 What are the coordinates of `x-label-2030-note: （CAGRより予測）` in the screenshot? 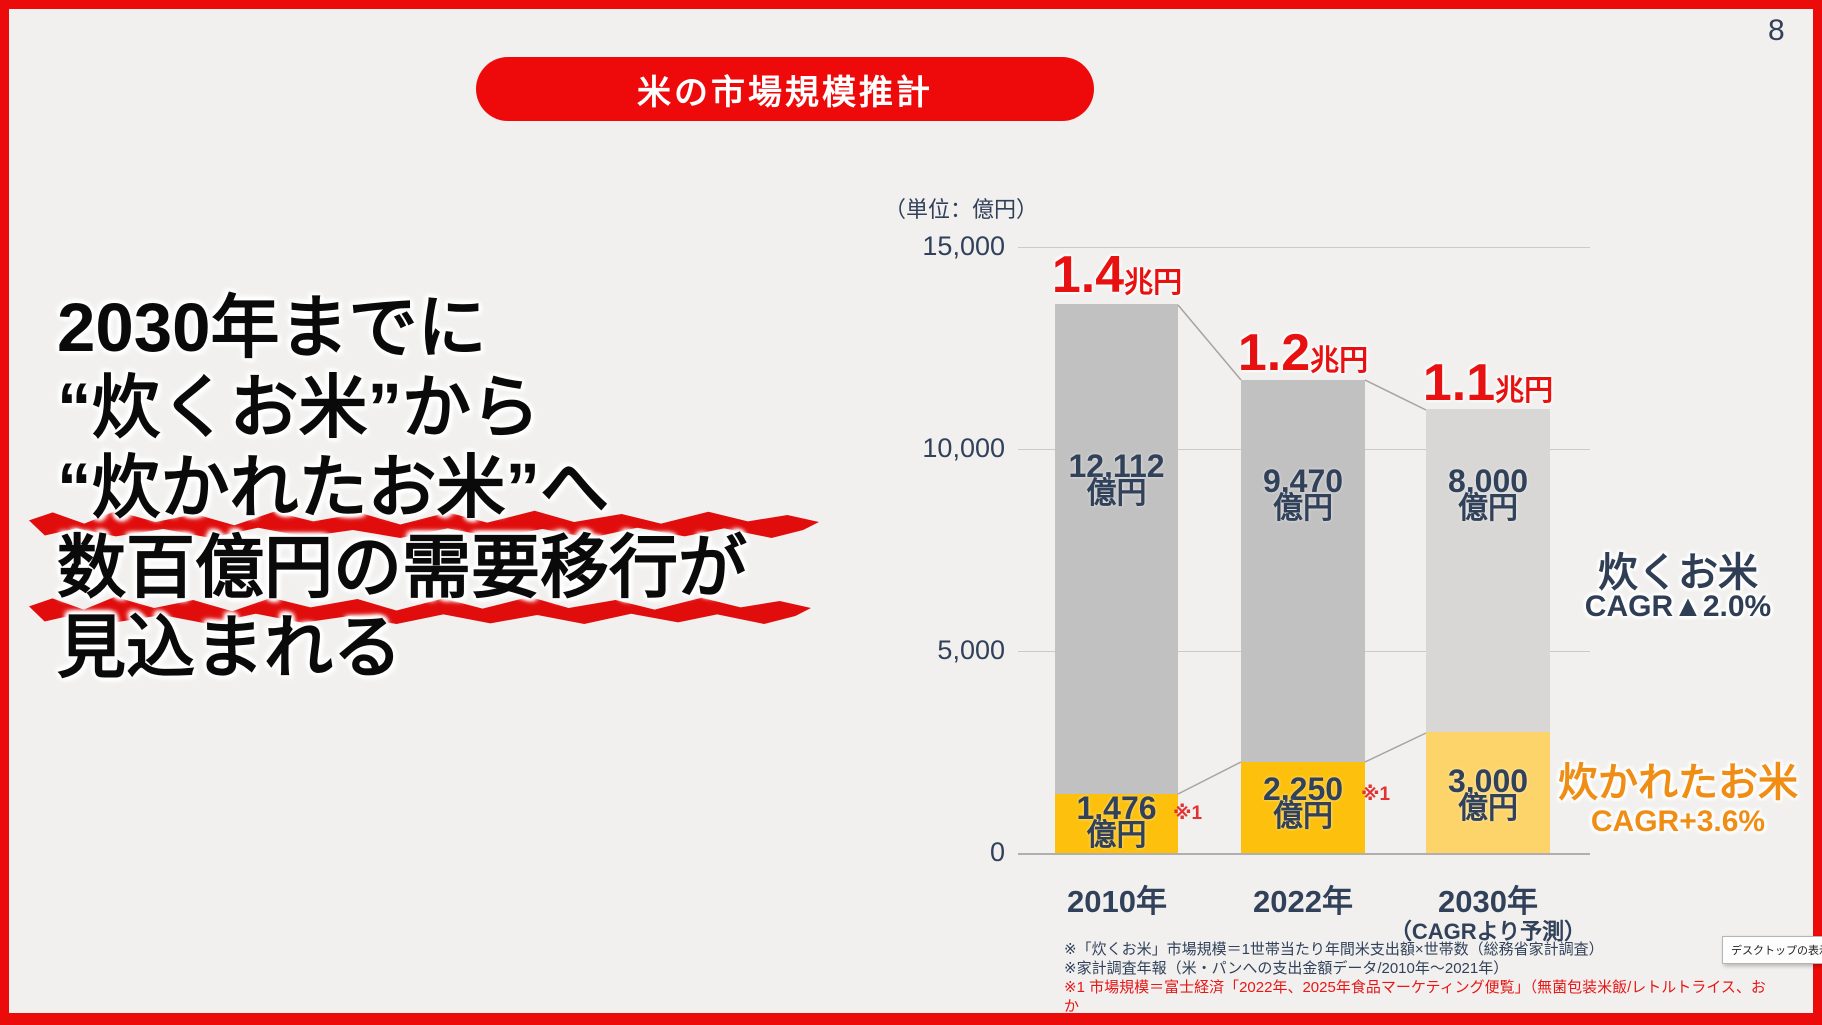 It's located at (1488, 931).